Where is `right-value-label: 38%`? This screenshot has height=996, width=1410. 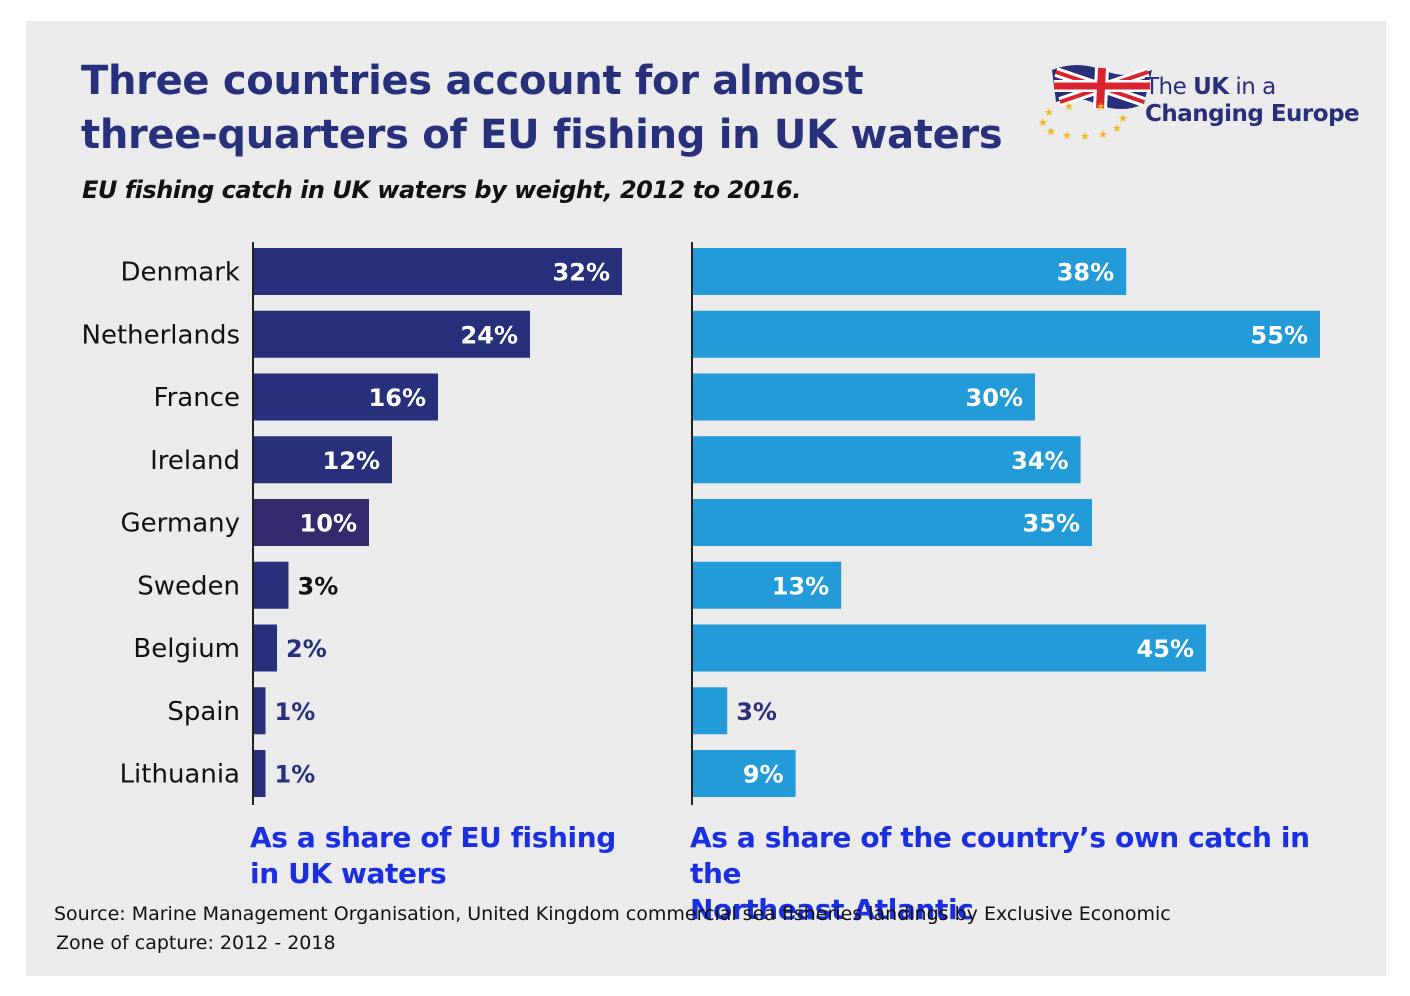
right-value-label: 38% is located at coordinates (1085, 273).